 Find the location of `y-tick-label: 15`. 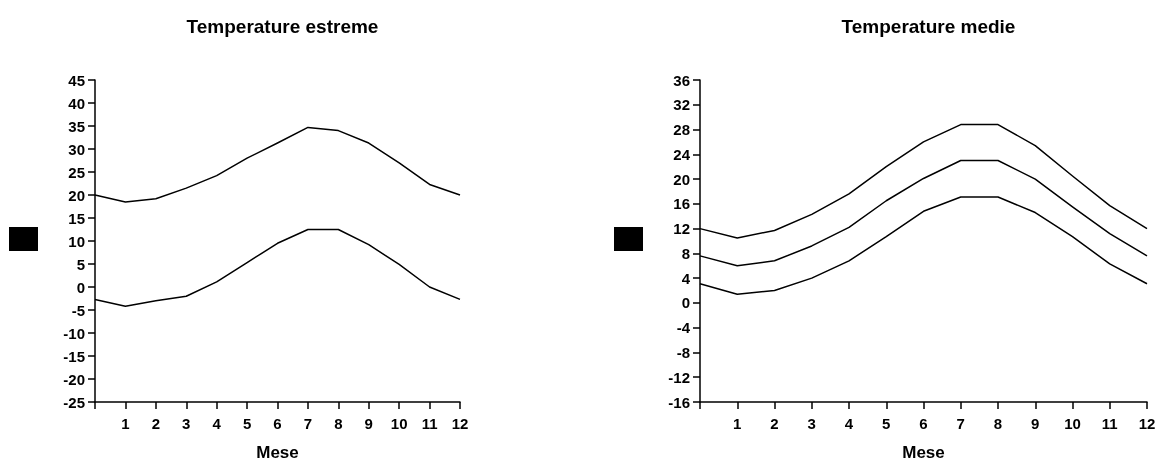

y-tick-label: 15 is located at coordinates (76, 218).